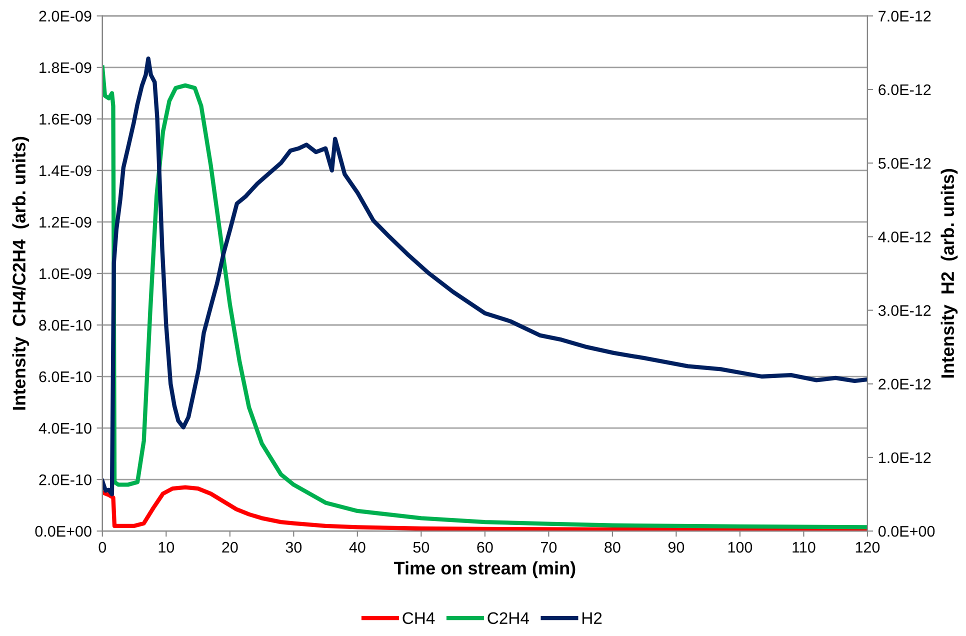  I want to click on x-tick-label: 120, so click(868, 547).